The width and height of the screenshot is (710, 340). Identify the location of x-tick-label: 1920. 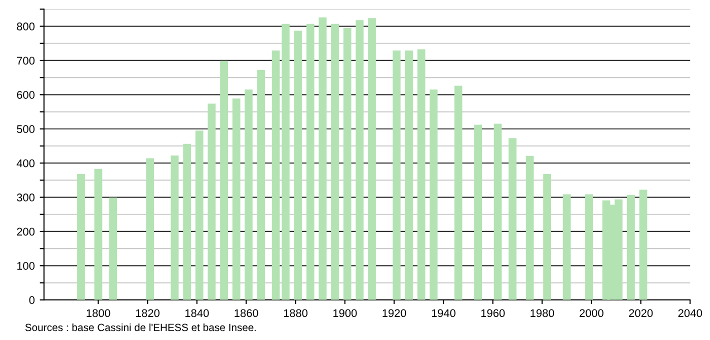
(394, 313).